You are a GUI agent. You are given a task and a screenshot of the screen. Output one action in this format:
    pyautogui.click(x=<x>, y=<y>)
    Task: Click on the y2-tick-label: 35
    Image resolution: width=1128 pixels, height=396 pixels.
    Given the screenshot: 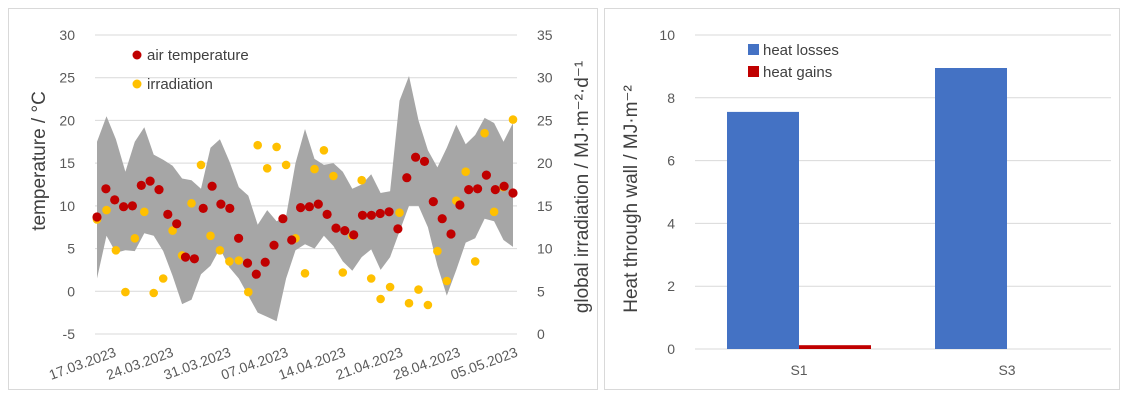 What is the action you would take?
    pyautogui.click(x=545, y=35)
    